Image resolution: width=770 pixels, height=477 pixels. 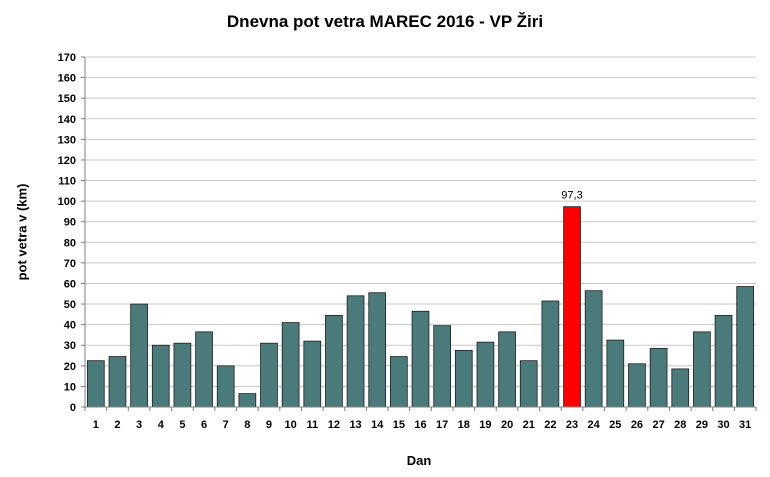 I want to click on x-tick-label: 23, so click(x=572, y=425).